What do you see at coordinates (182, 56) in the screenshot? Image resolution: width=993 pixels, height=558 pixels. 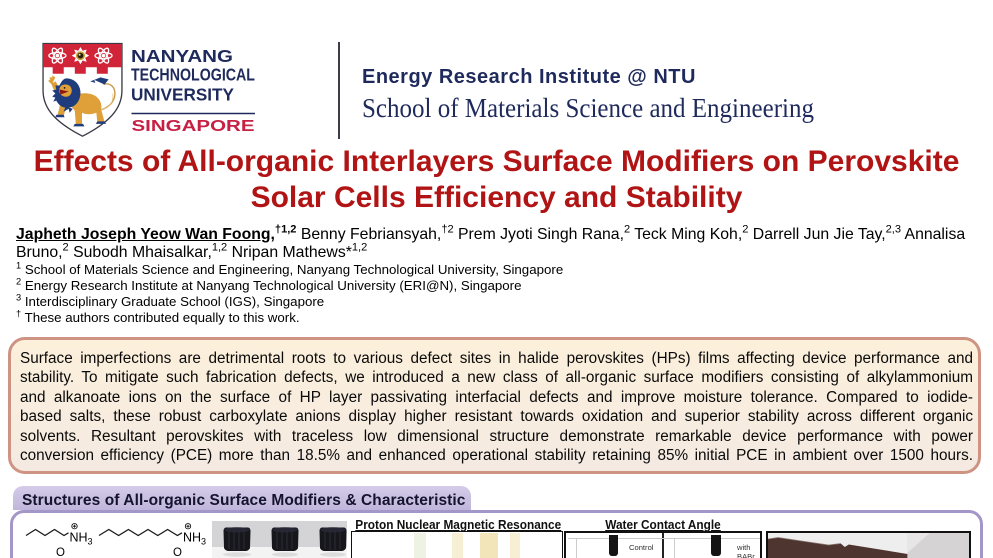 I see `svg-text: NANYANG` at bounding box center [182, 56].